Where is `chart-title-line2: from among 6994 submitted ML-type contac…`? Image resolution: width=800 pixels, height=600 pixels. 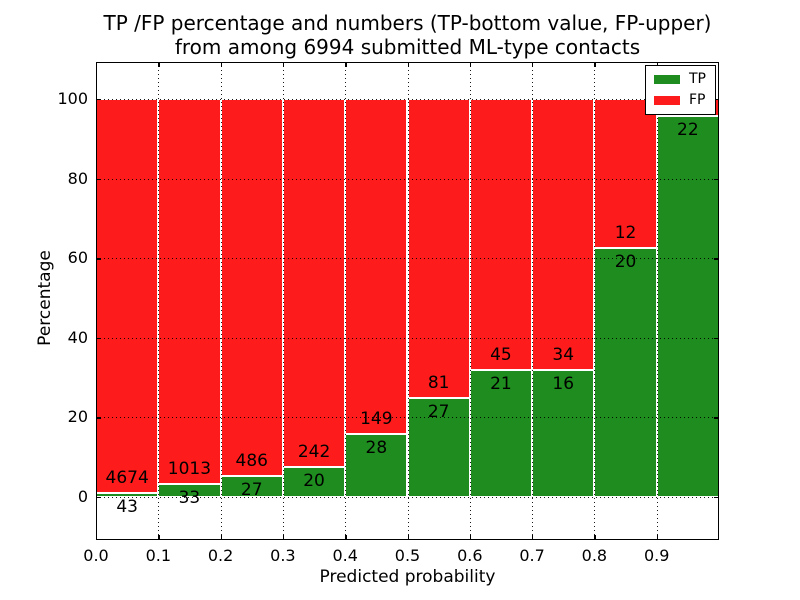 chart-title-line2: from among 6994 submitted ML-type contac… is located at coordinates (407, 47).